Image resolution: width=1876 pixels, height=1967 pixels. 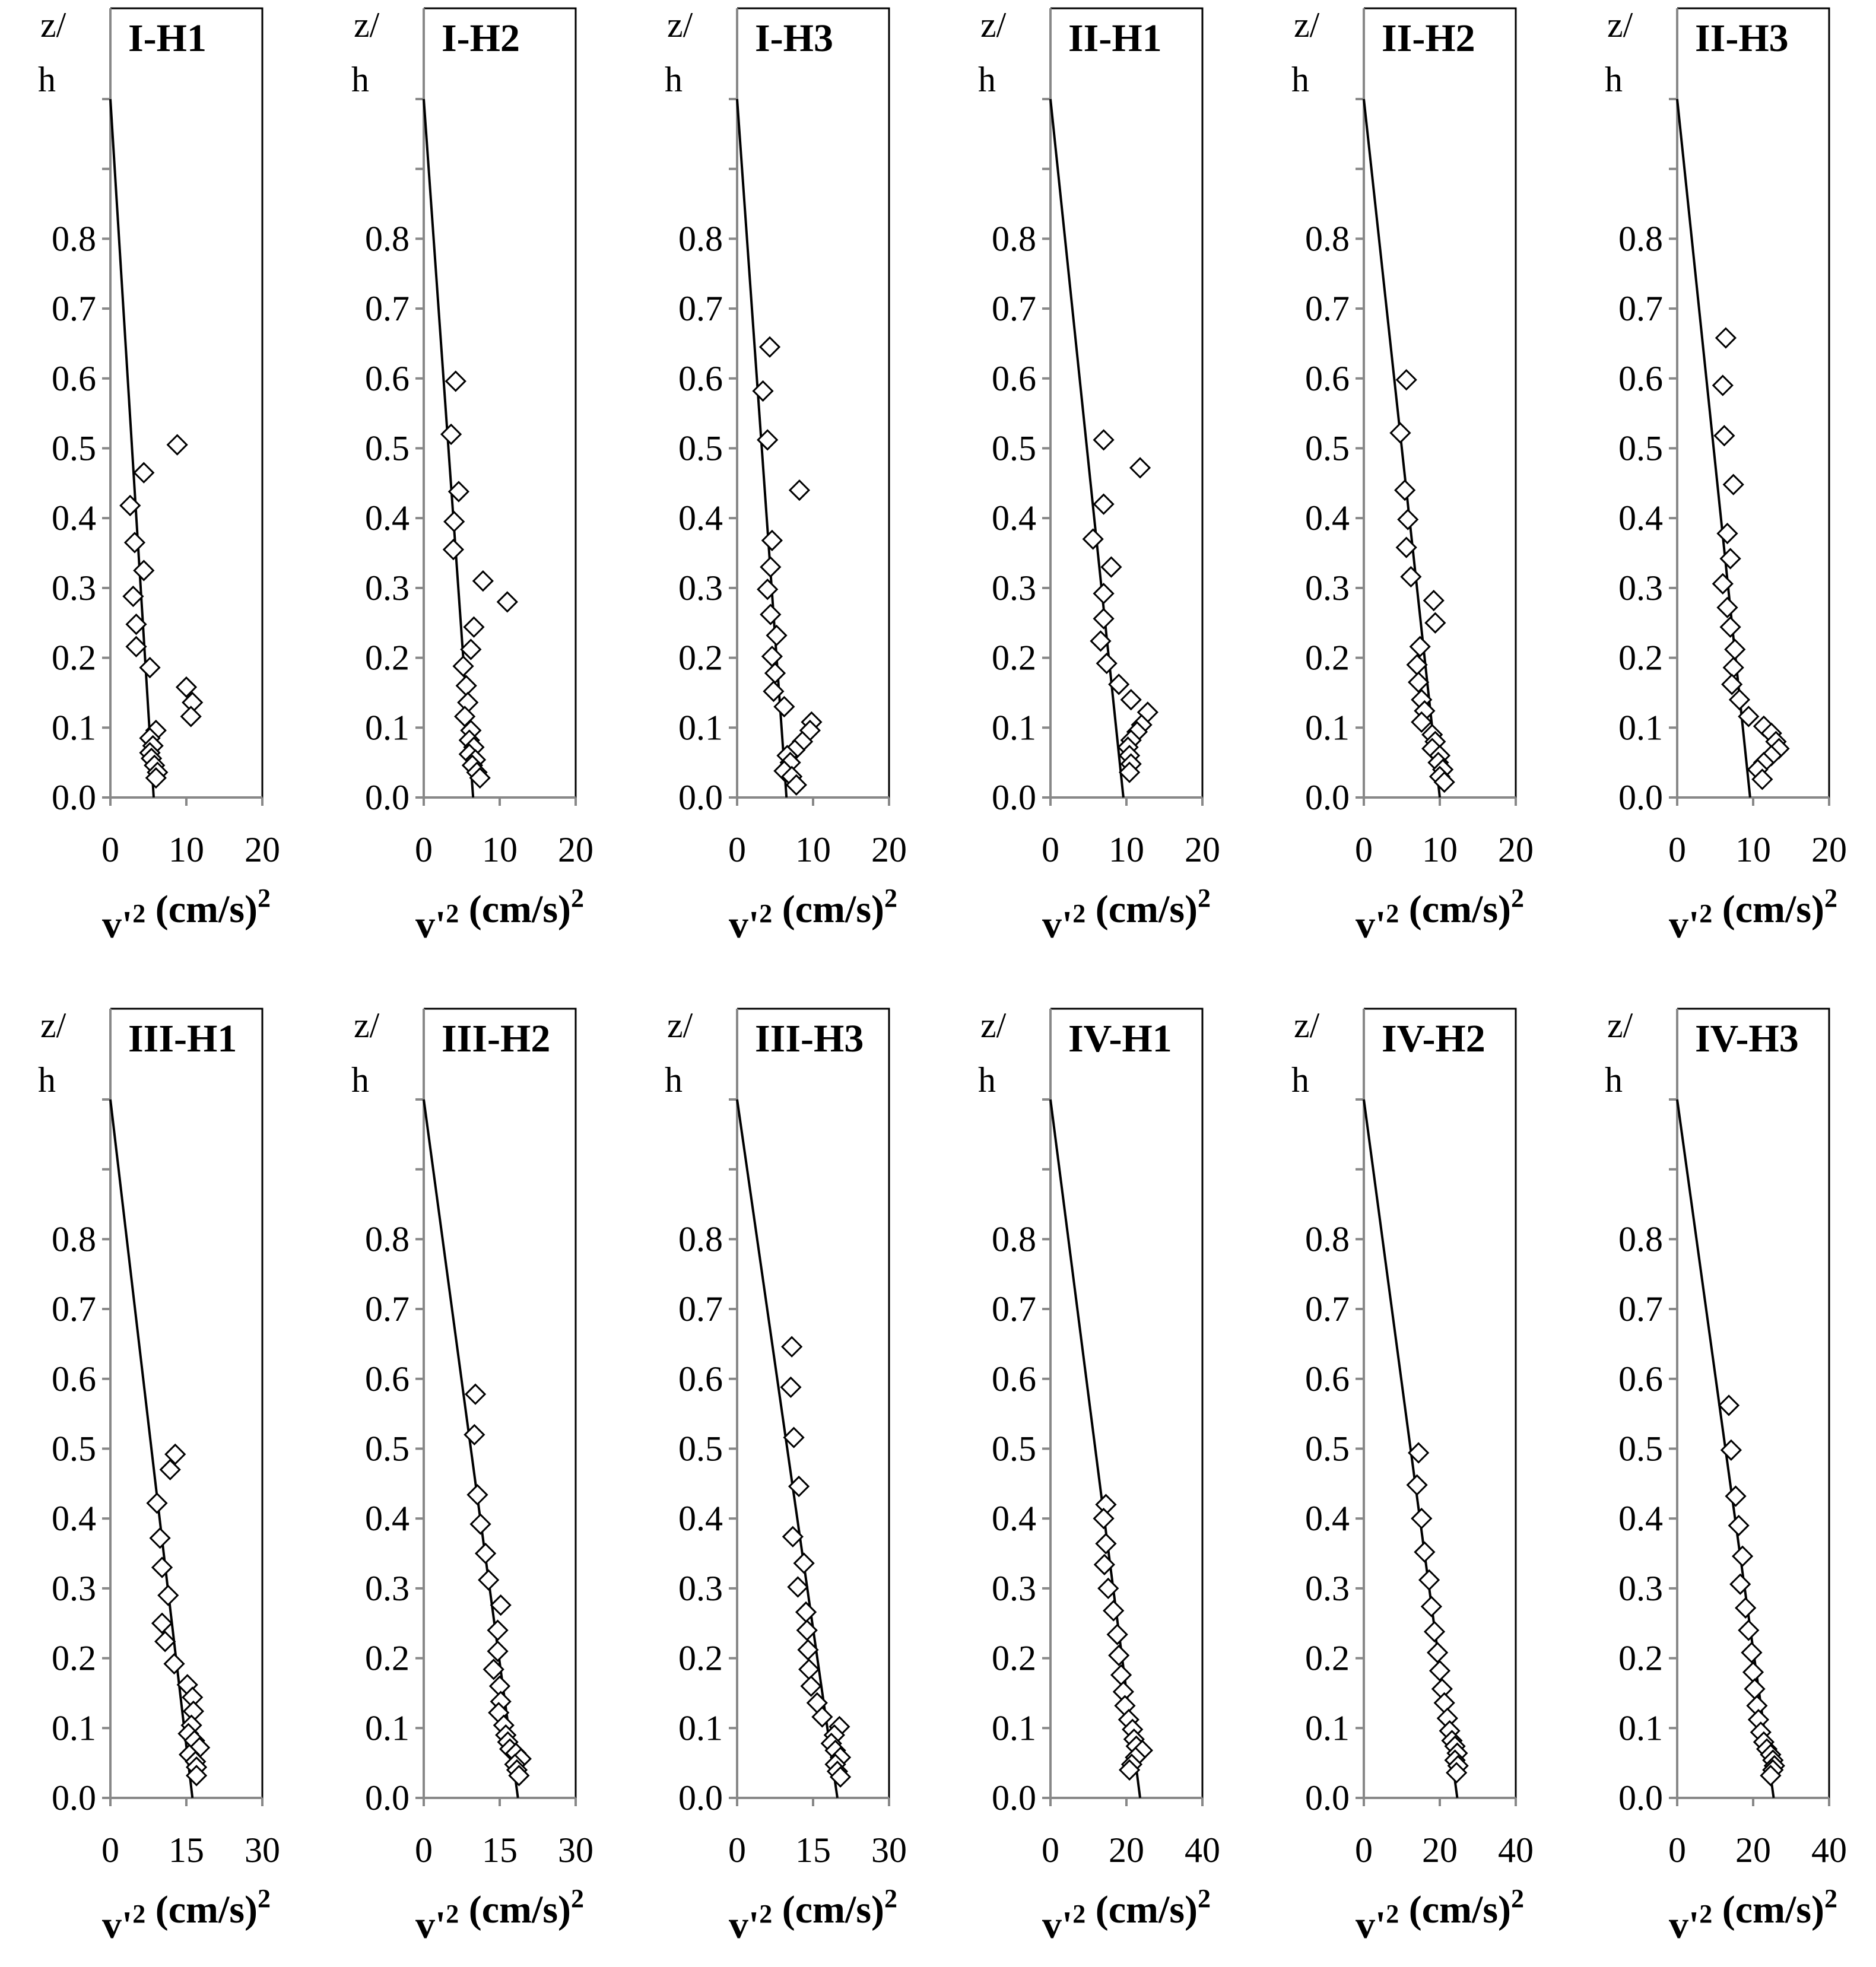 What do you see at coordinates (496, 1038) in the screenshot?
I see `chart-title: III-H2` at bounding box center [496, 1038].